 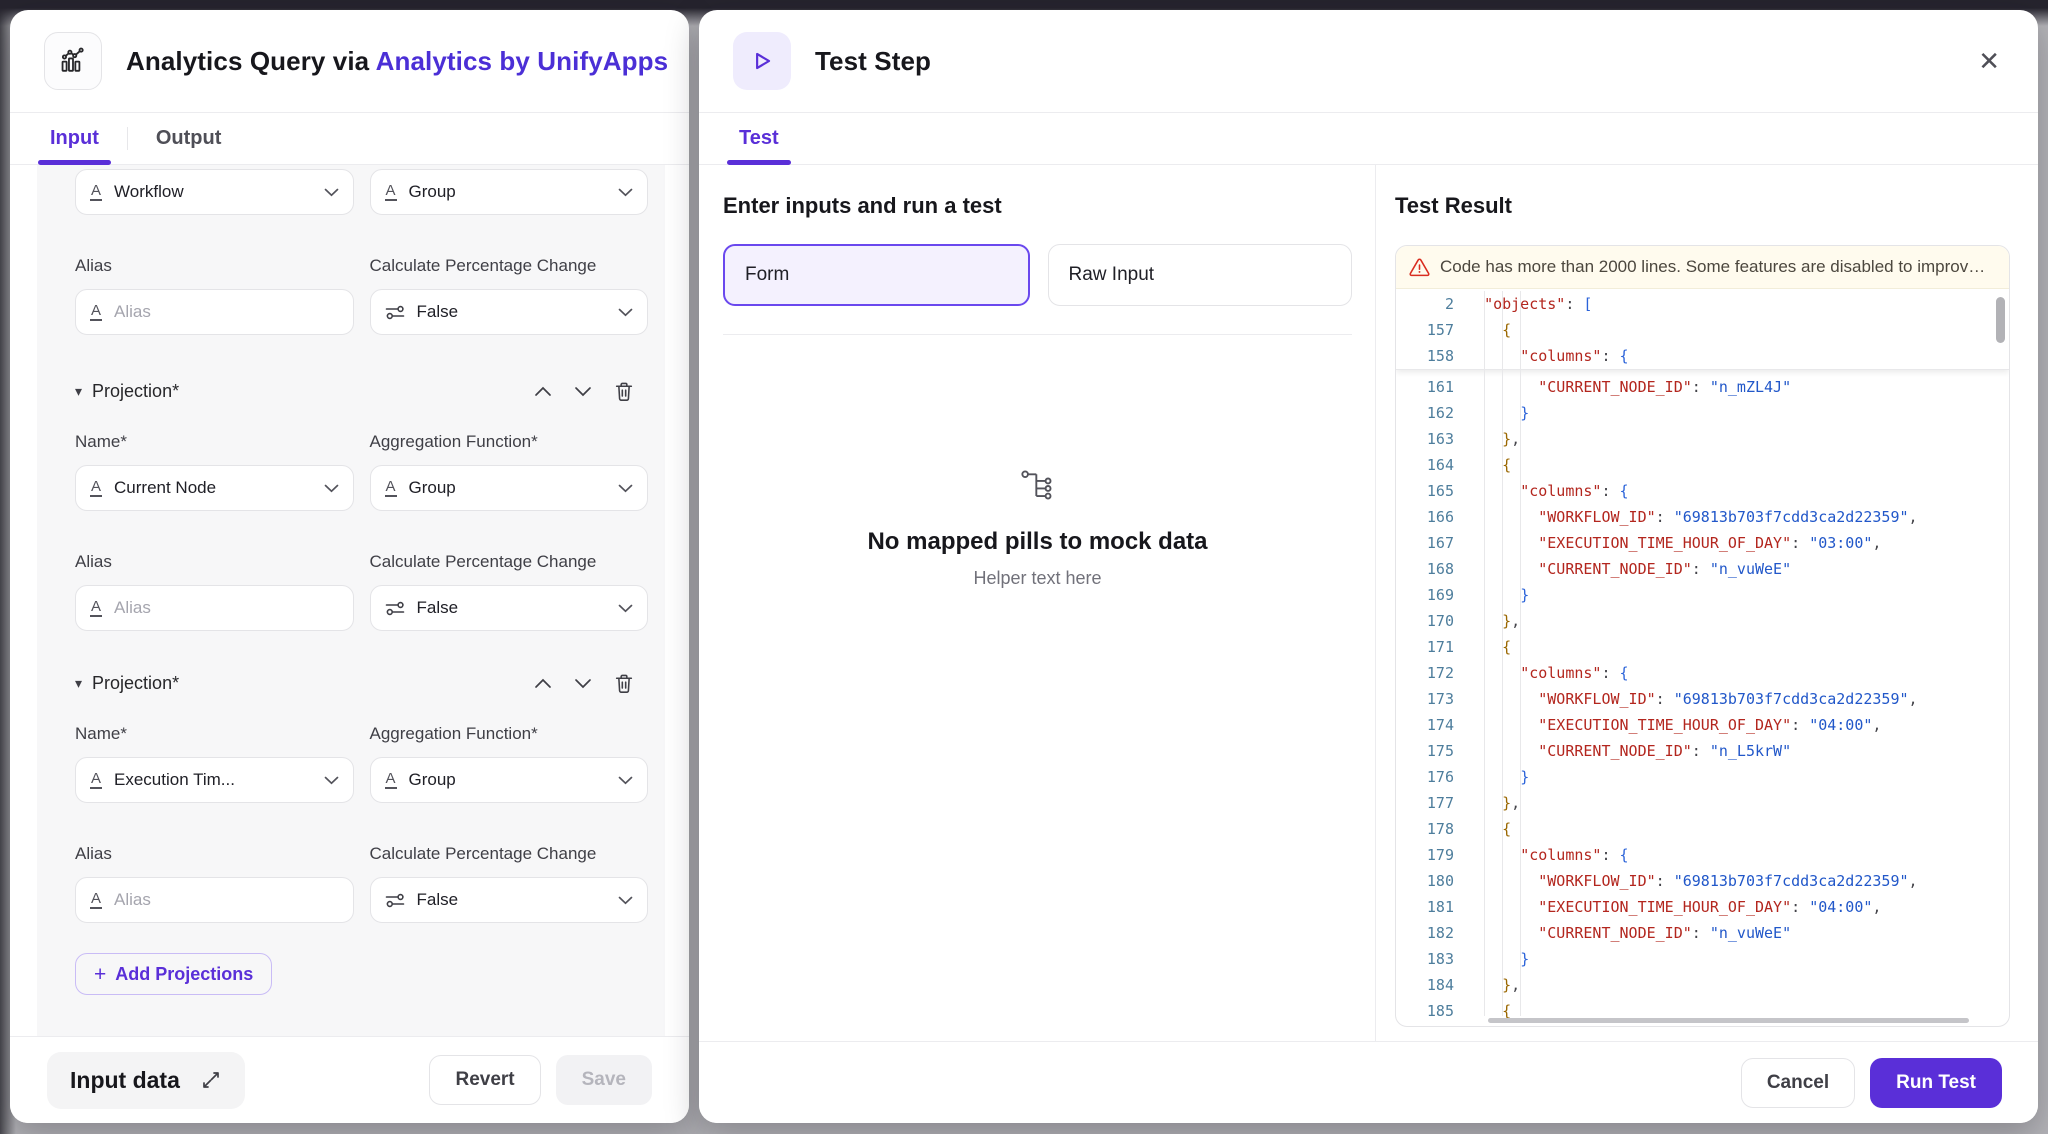 What do you see at coordinates (603, 1080) in the screenshot?
I see `save-button: Save` at bounding box center [603, 1080].